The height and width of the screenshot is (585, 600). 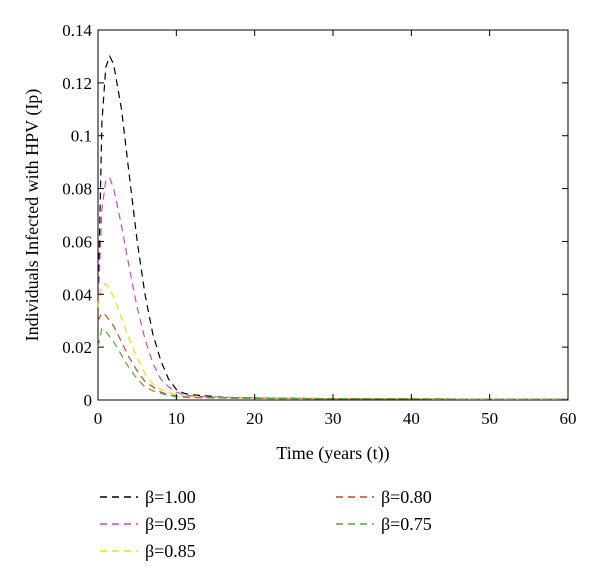 What do you see at coordinates (170, 551) in the screenshot?
I see `legend-label: β=0.85` at bounding box center [170, 551].